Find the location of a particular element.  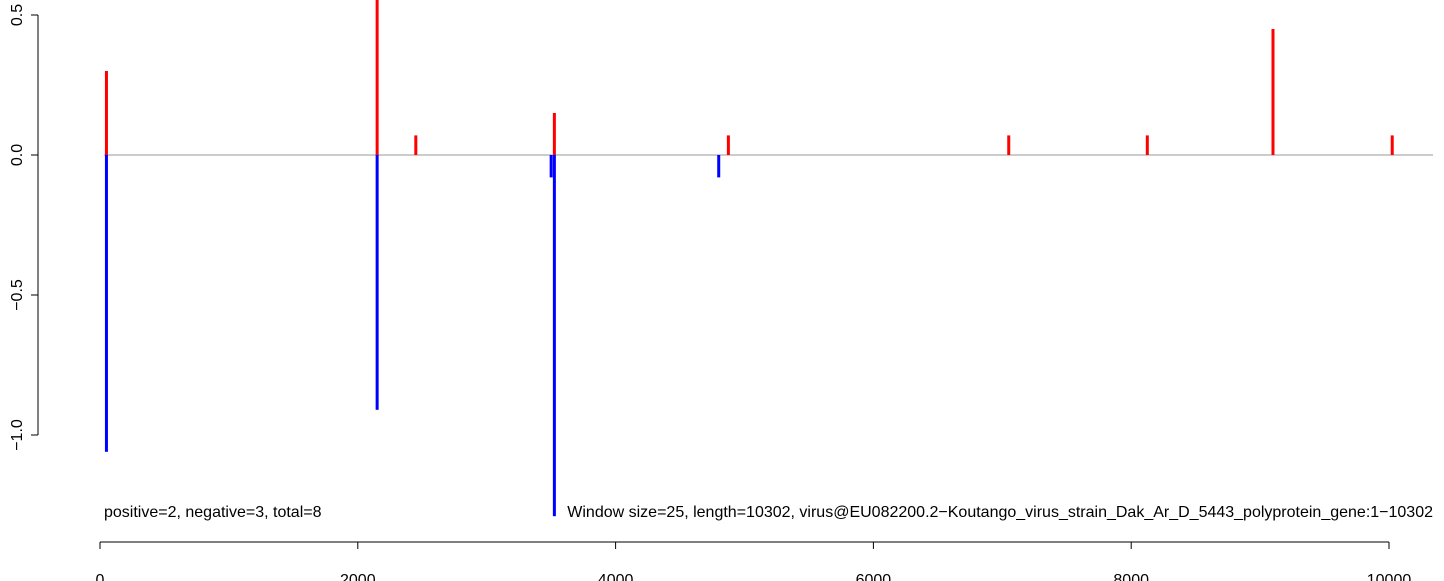

y-tick-label: 0.5 is located at coordinates (17, 15).